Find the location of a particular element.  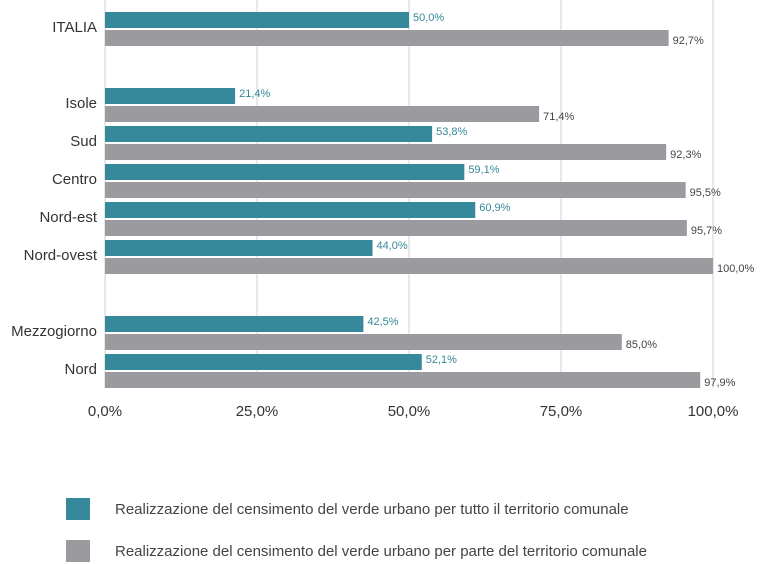

value-label: 95,5% is located at coordinates (705, 193).